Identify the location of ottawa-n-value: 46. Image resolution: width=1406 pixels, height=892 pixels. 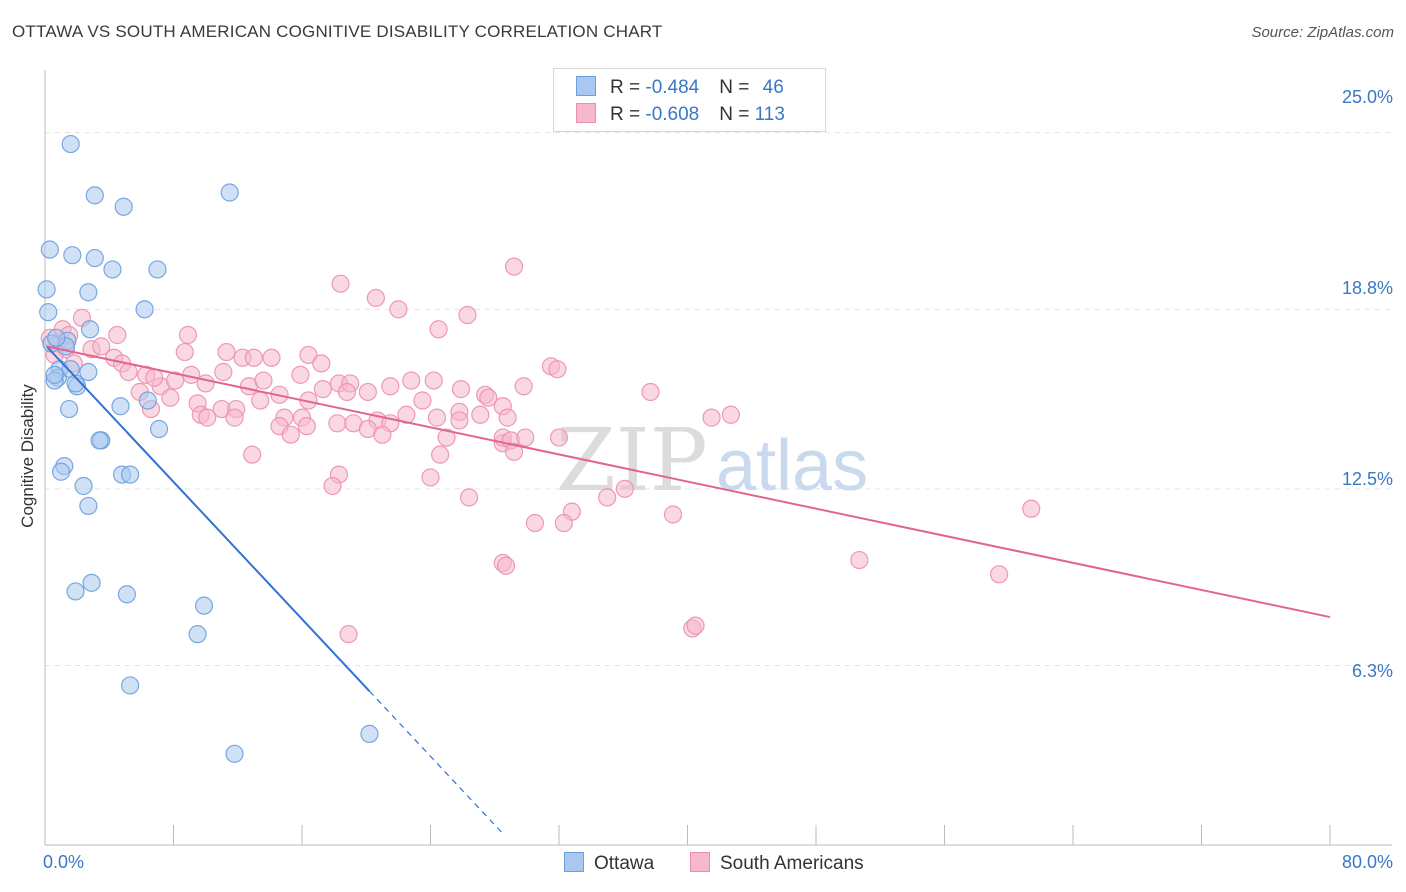
(773, 87).